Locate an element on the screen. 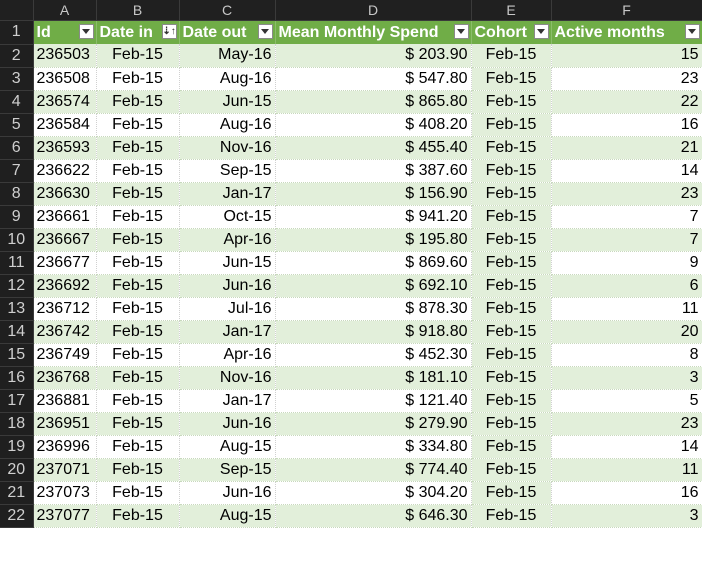 The image size is (702, 567). column-header-b: B is located at coordinates (138, 10).